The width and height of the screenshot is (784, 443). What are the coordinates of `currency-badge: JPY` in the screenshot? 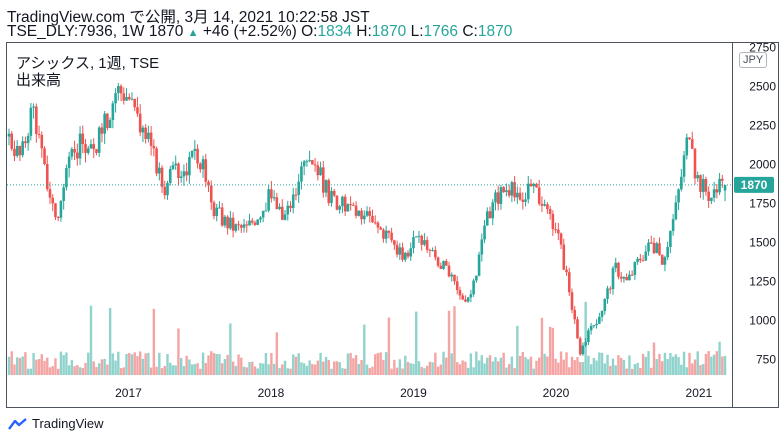 It's located at (753, 60).